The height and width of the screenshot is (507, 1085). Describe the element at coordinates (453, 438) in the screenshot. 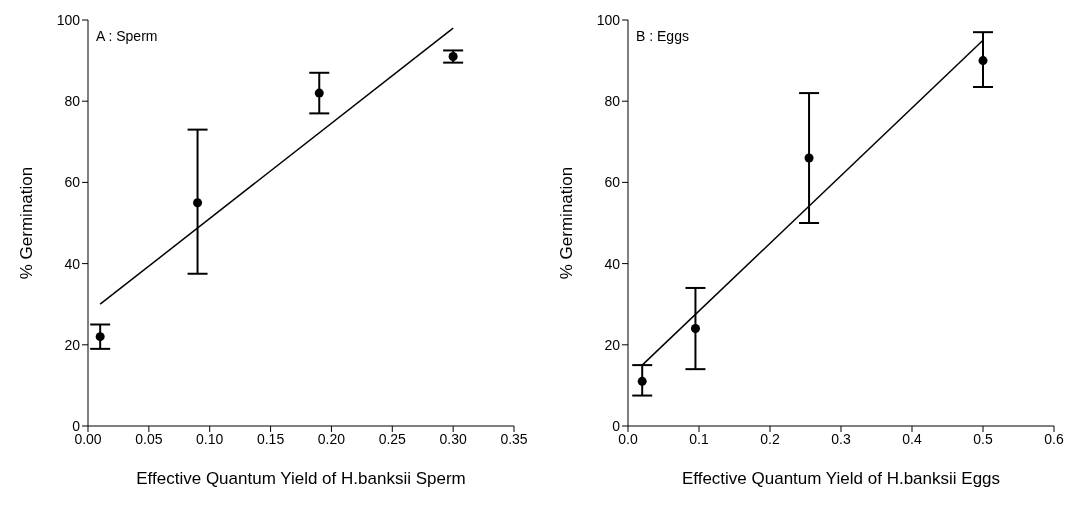

I see `x-tick-label: 0.30` at that location.